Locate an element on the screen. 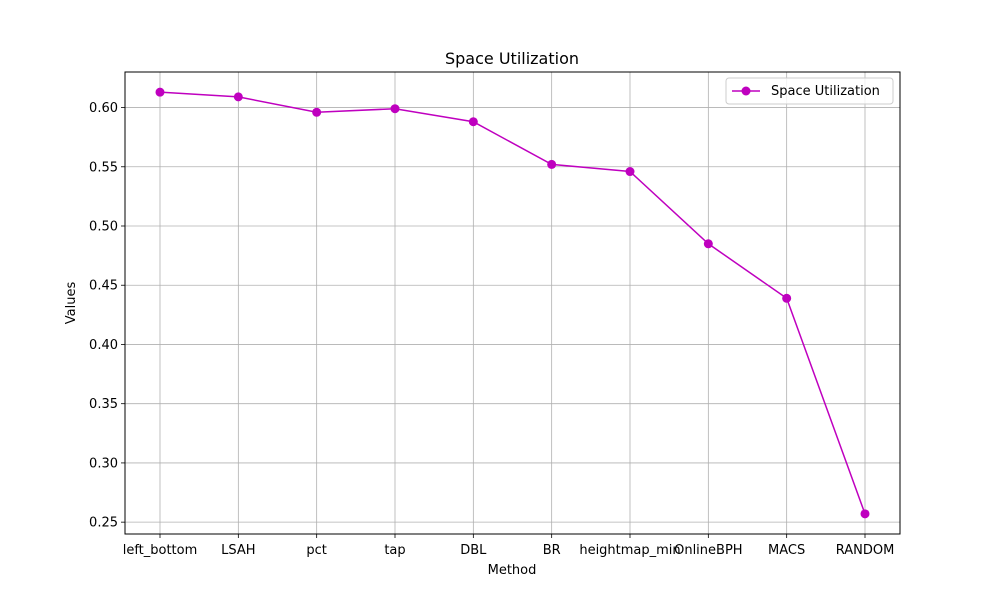  x-tick-label: left_bottom is located at coordinates (160, 550).